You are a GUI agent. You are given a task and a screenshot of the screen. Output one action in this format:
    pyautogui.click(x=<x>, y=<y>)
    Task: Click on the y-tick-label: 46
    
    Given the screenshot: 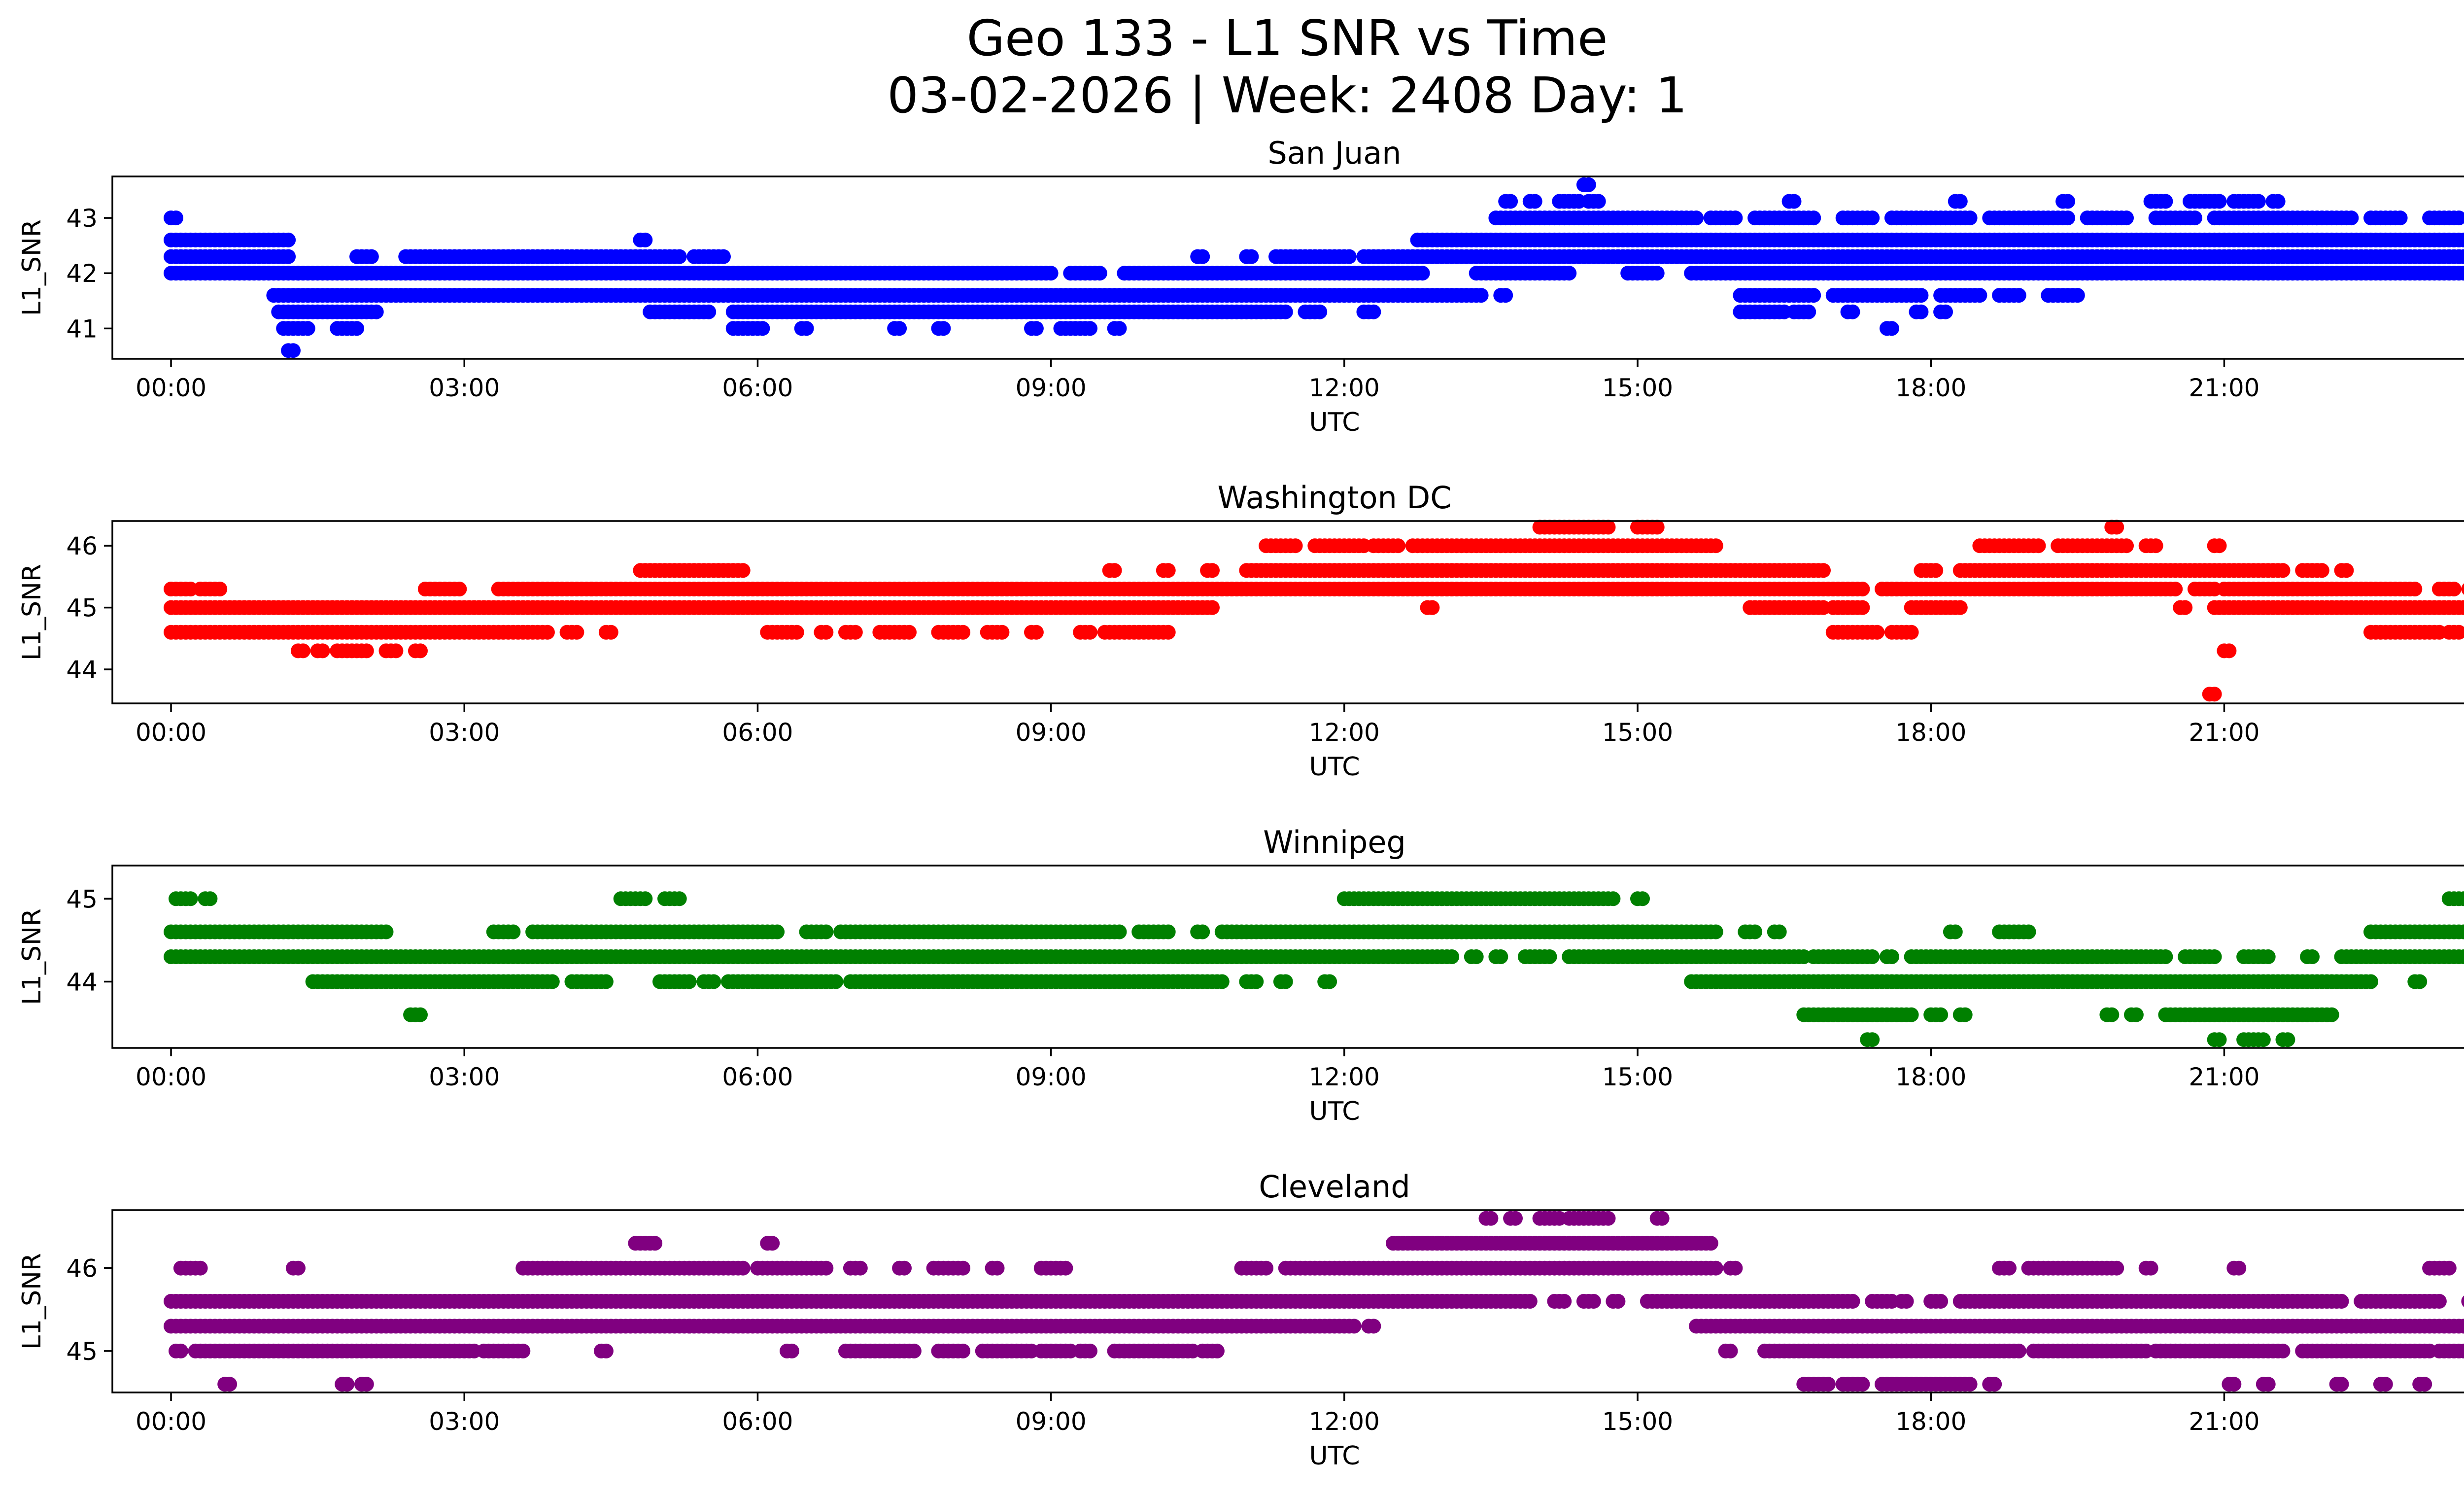 What is the action you would take?
    pyautogui.click(x=82, y=546)
    